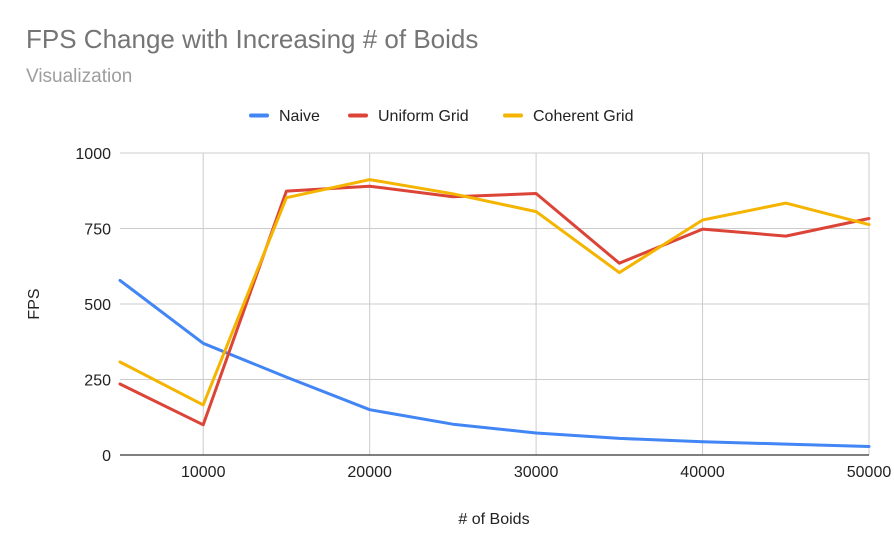  What do you see at coordinates (203, 472) in the screenshot?
I see `x-tick-label: 10000` at bounding box center [203, 472].